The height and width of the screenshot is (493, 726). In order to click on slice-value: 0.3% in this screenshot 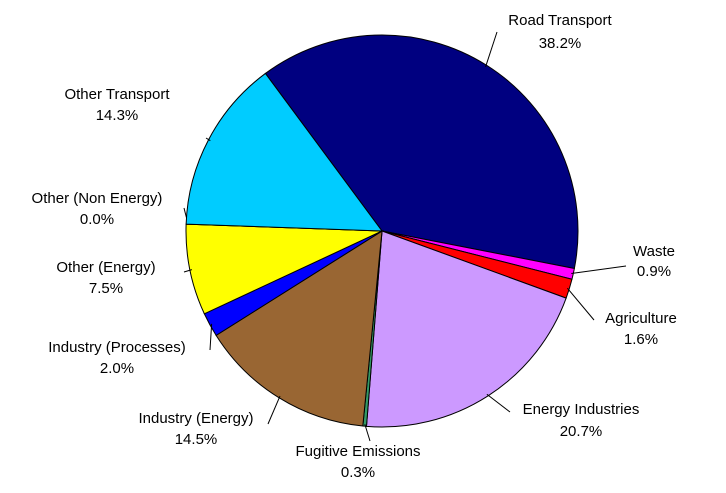, I will do `click(358, 472)`.